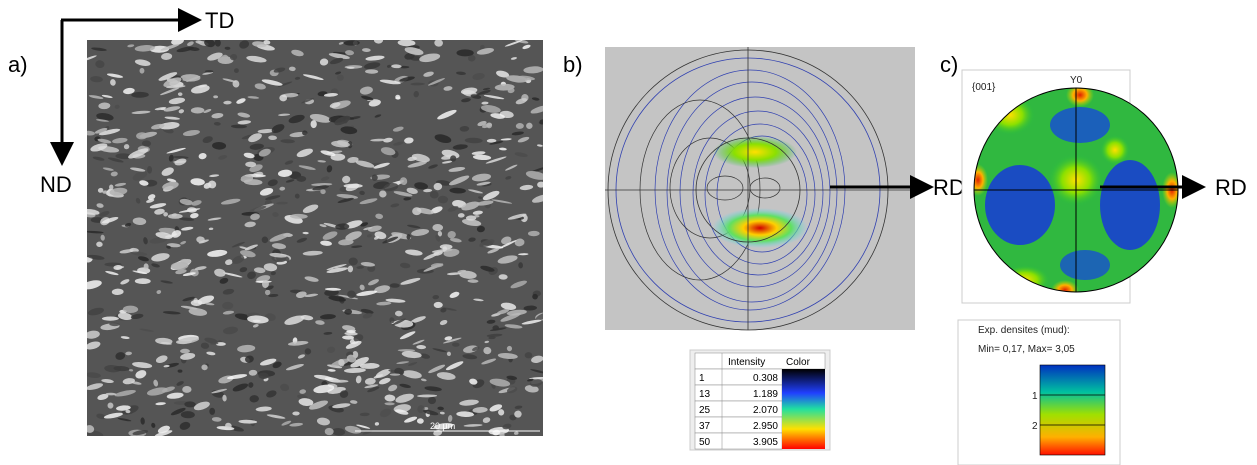 Image resolution: width=1257 pixels, height=465 pixels. I want to click on axis-label: RD, so click(949, 187).